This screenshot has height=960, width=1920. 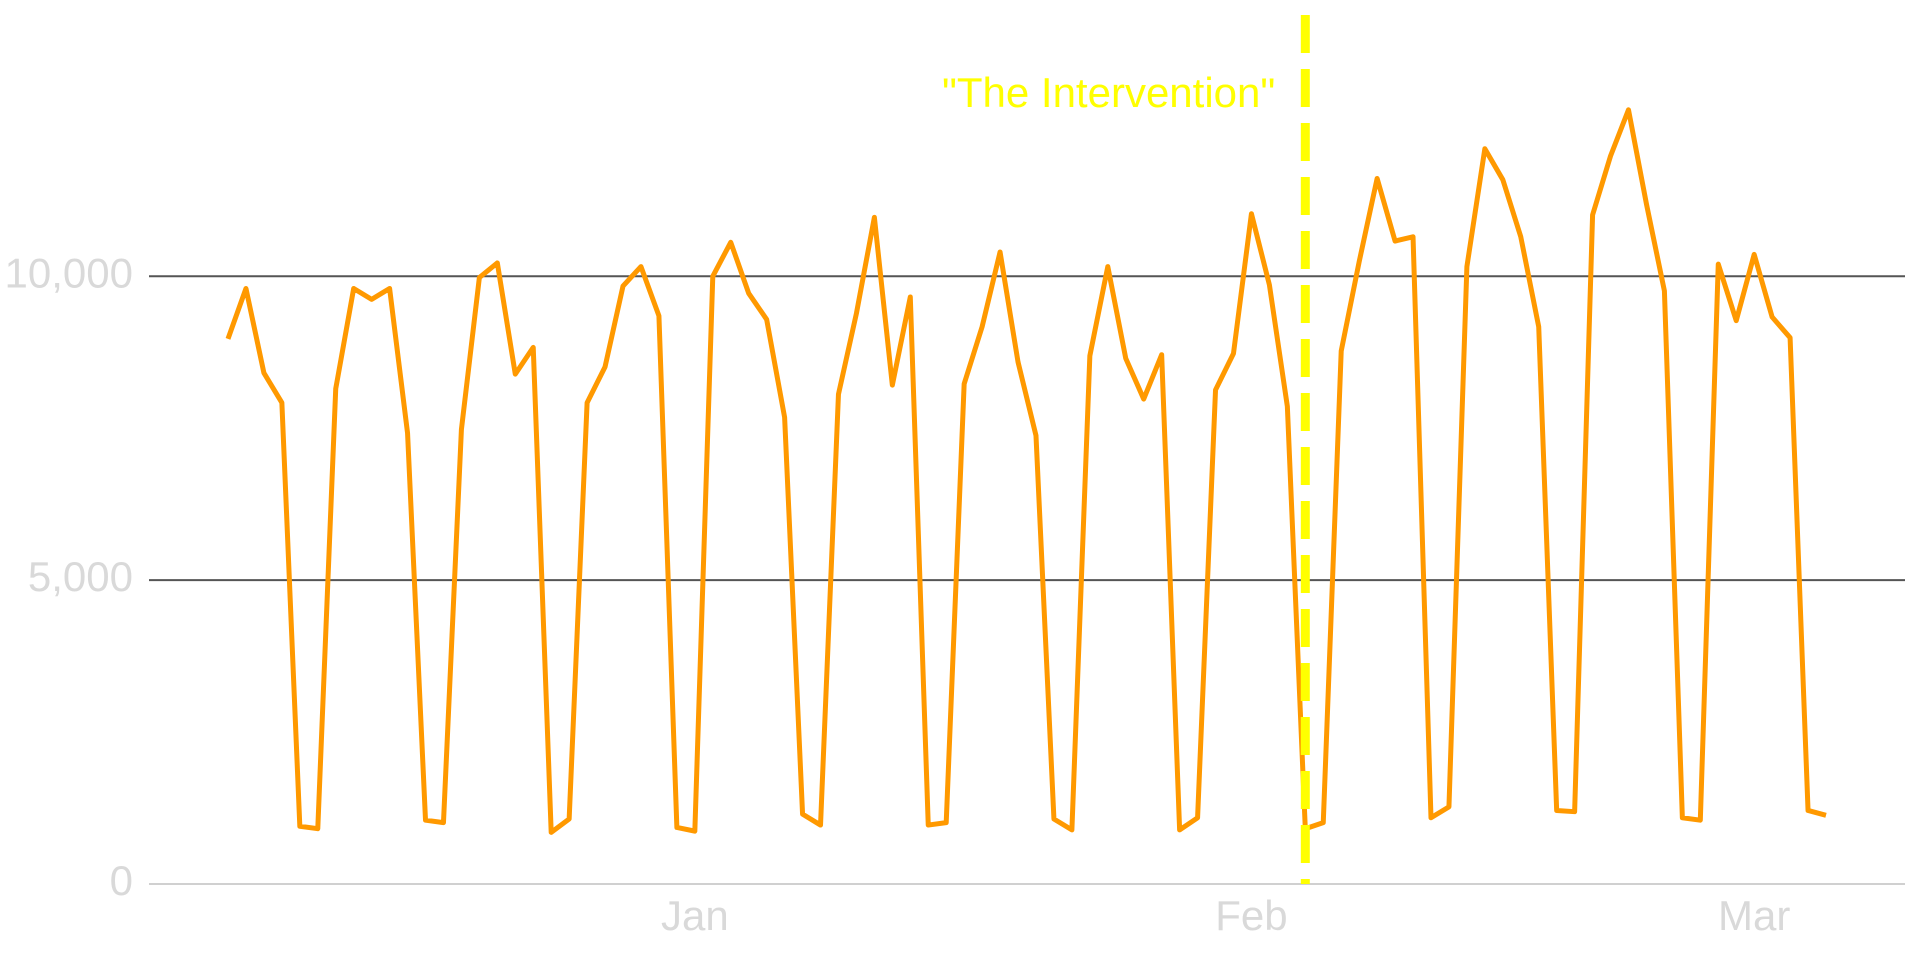 I want to click on y-tick-label: 0, so click(x=121, y=880).